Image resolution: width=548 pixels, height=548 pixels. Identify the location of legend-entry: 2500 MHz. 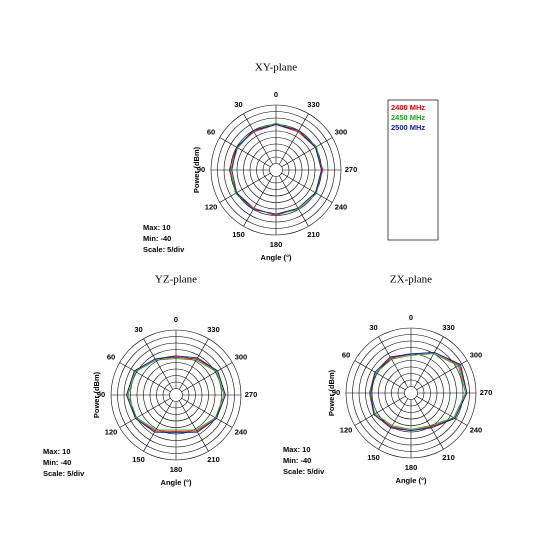
(408, 127).